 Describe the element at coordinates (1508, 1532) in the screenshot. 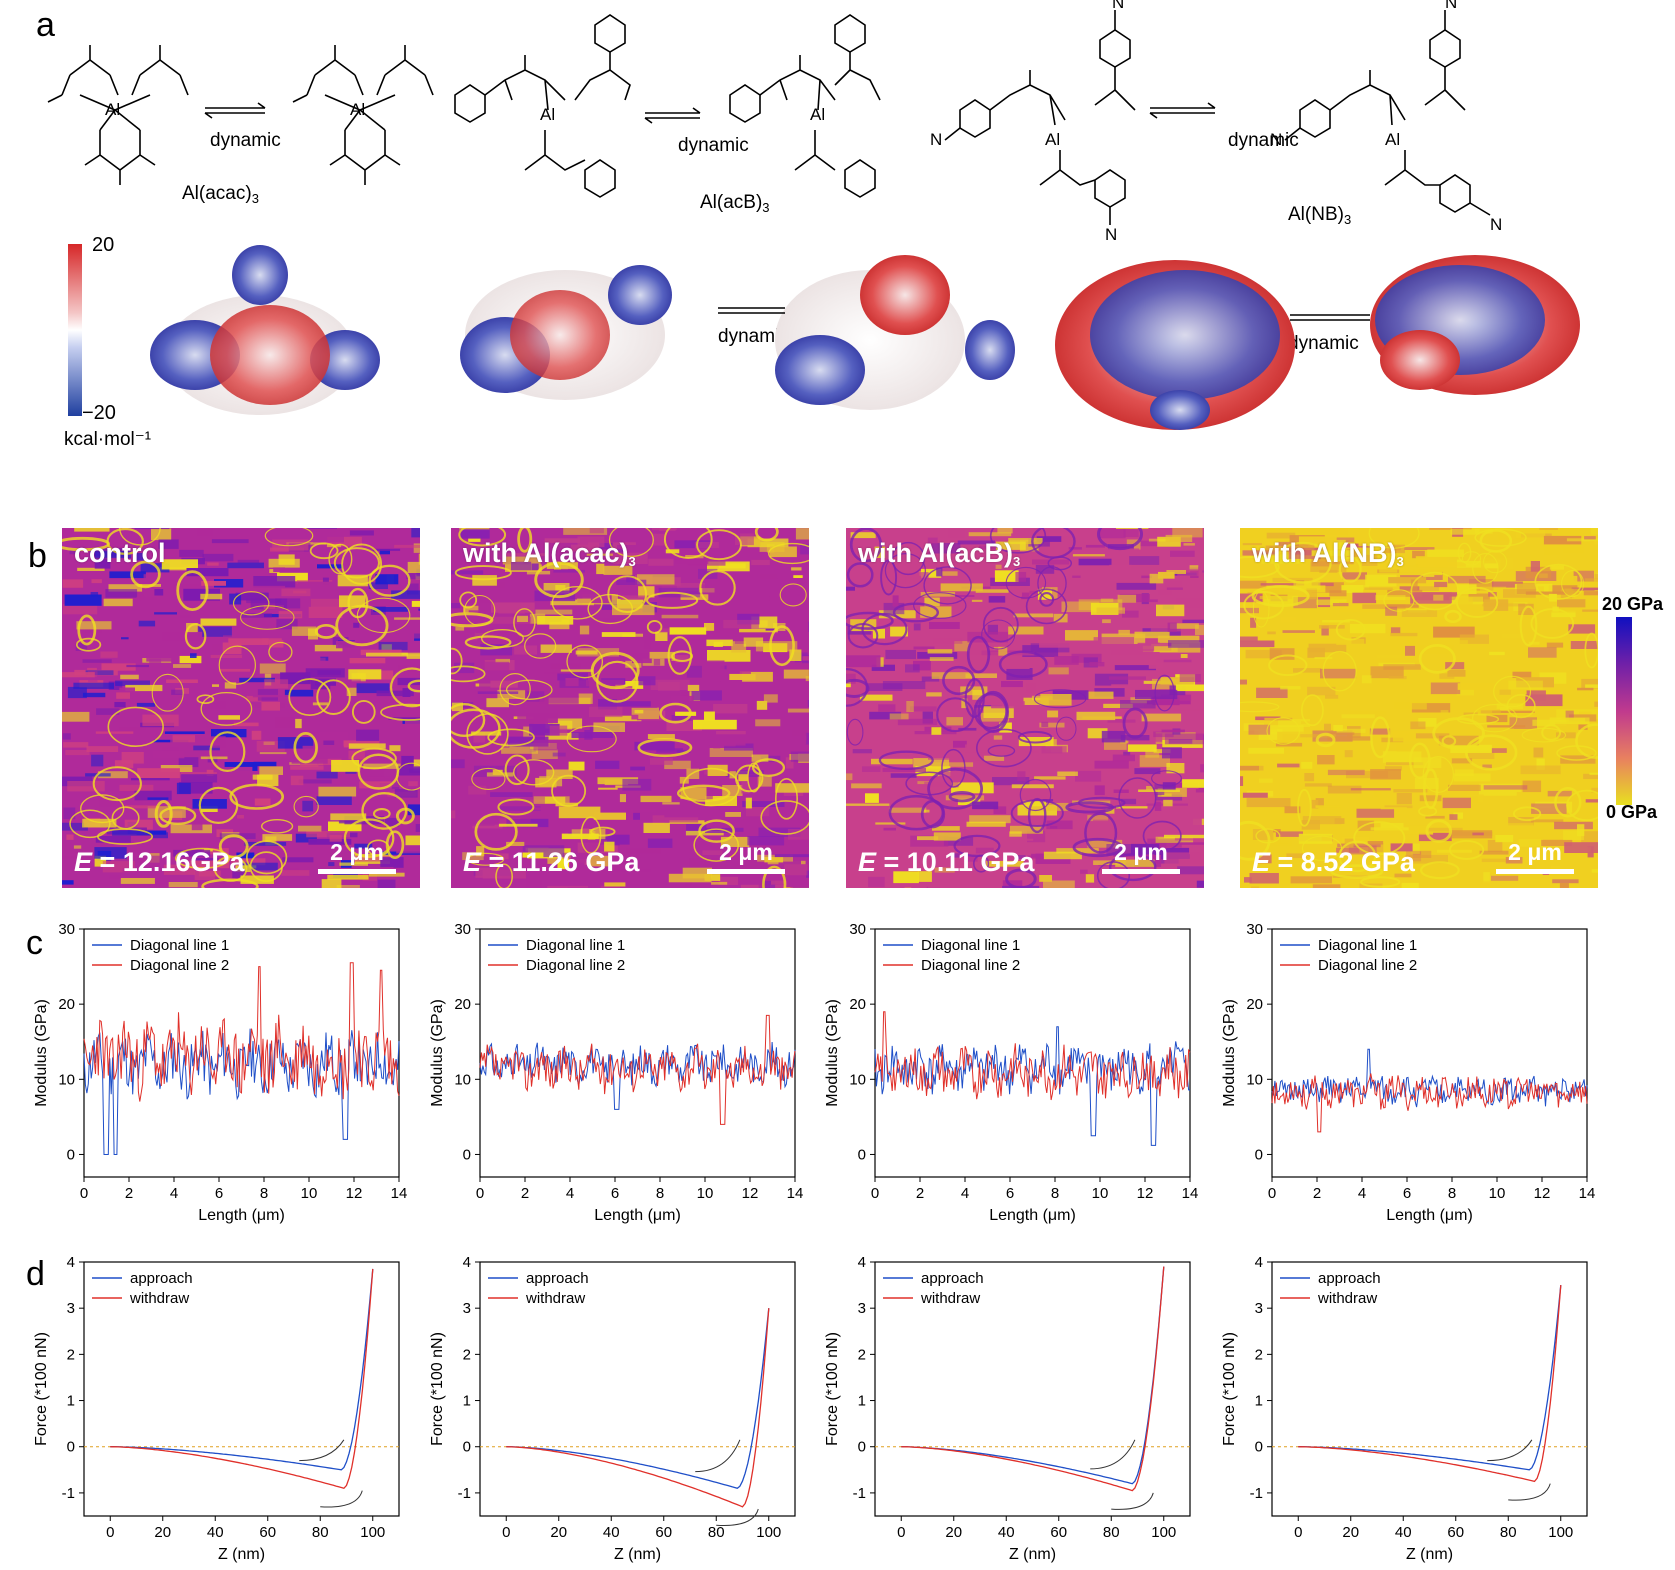

I see `x-tick-label: 80` at that location.